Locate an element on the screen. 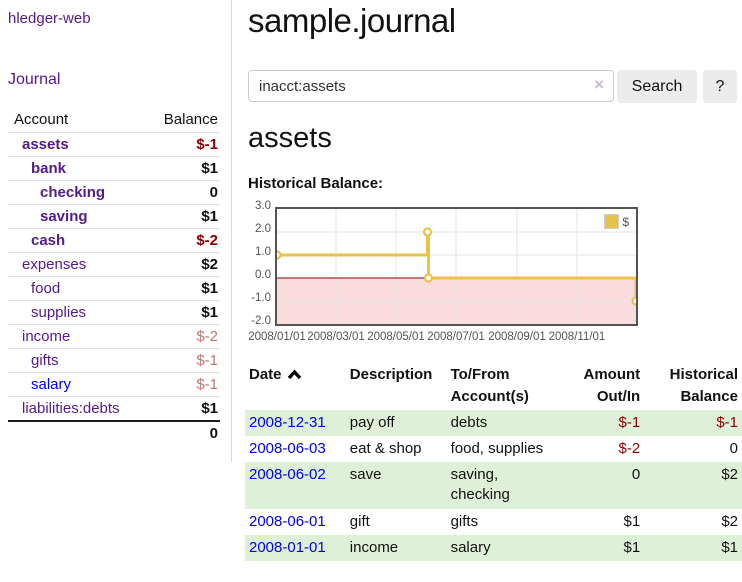 Image resolution: width=742 pixels, height=582 pixels. account-row-income: income $-2 is located at coordinates (114, 336).